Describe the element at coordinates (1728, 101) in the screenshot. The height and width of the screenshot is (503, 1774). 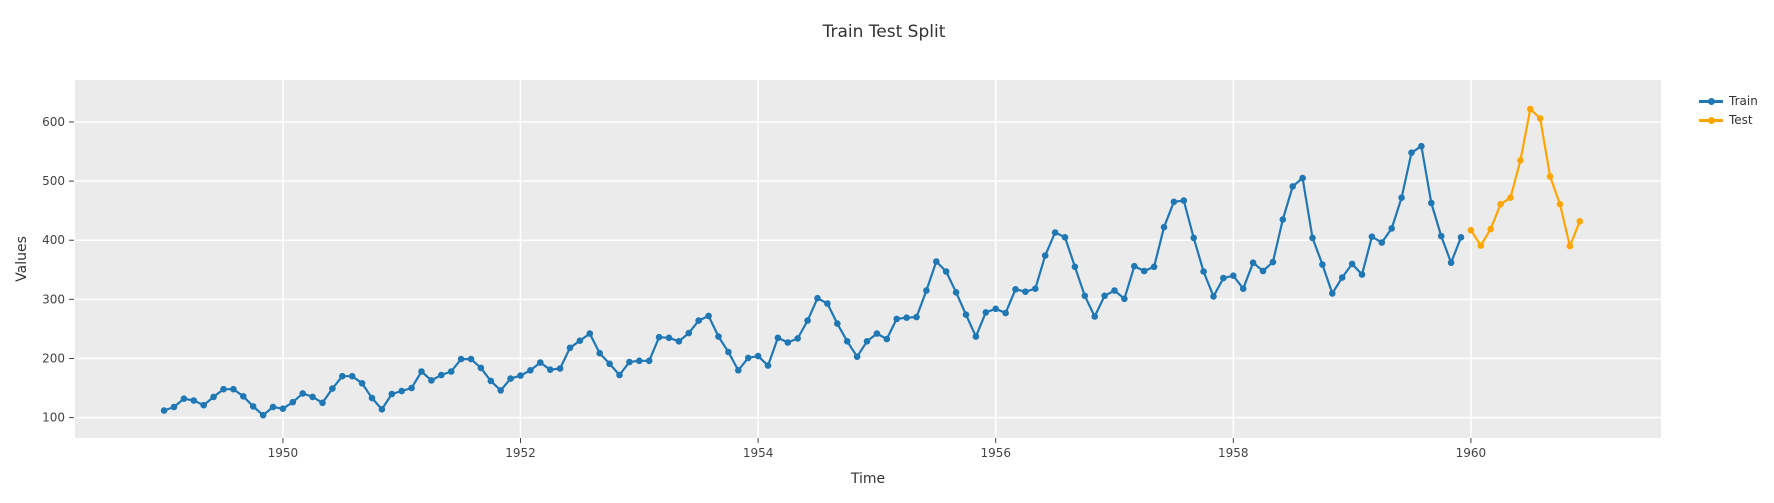
I see `legend-item-train: Train` at that location.